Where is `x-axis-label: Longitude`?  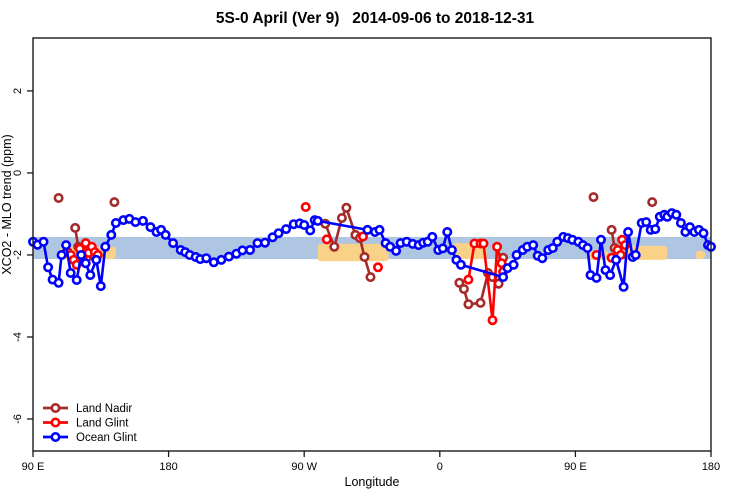
x-axis-label: Longitude is located at coordinates (372, 482).